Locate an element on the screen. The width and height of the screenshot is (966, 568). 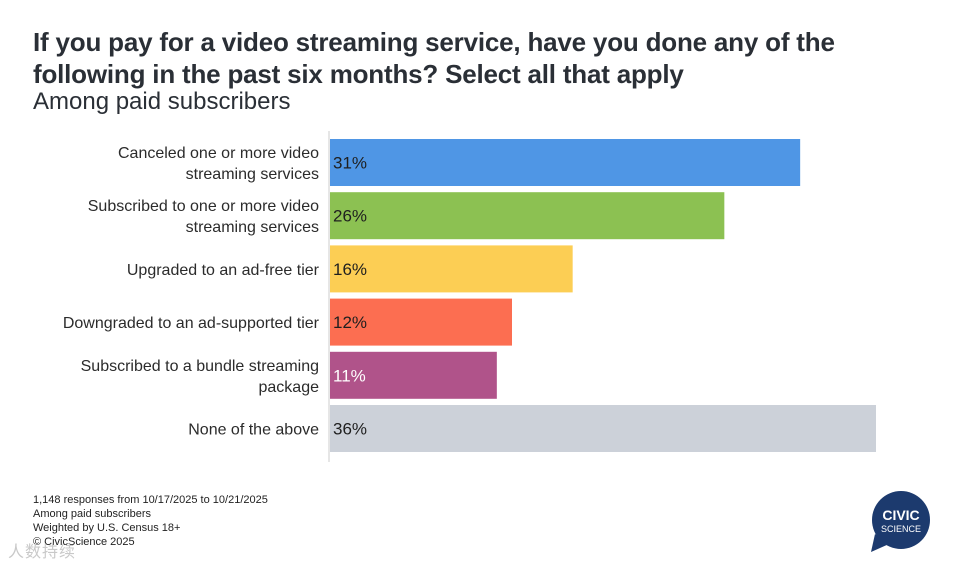
logo-text-science: SCIENCE is located at coordinates (901, 529).